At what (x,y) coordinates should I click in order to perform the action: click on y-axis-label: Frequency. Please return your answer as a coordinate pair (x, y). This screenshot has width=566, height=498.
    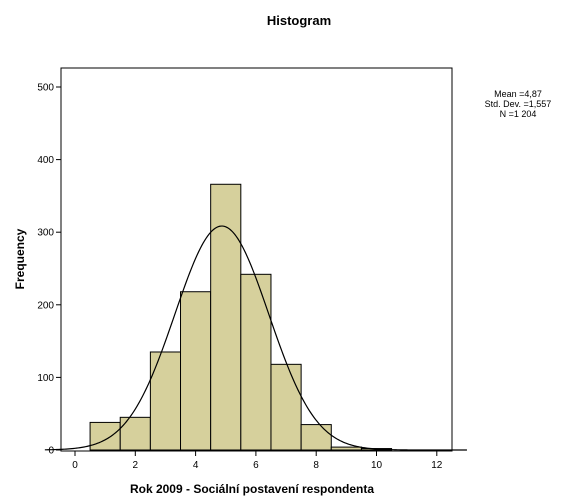
    Looking at the image, I should click on (20, 258).